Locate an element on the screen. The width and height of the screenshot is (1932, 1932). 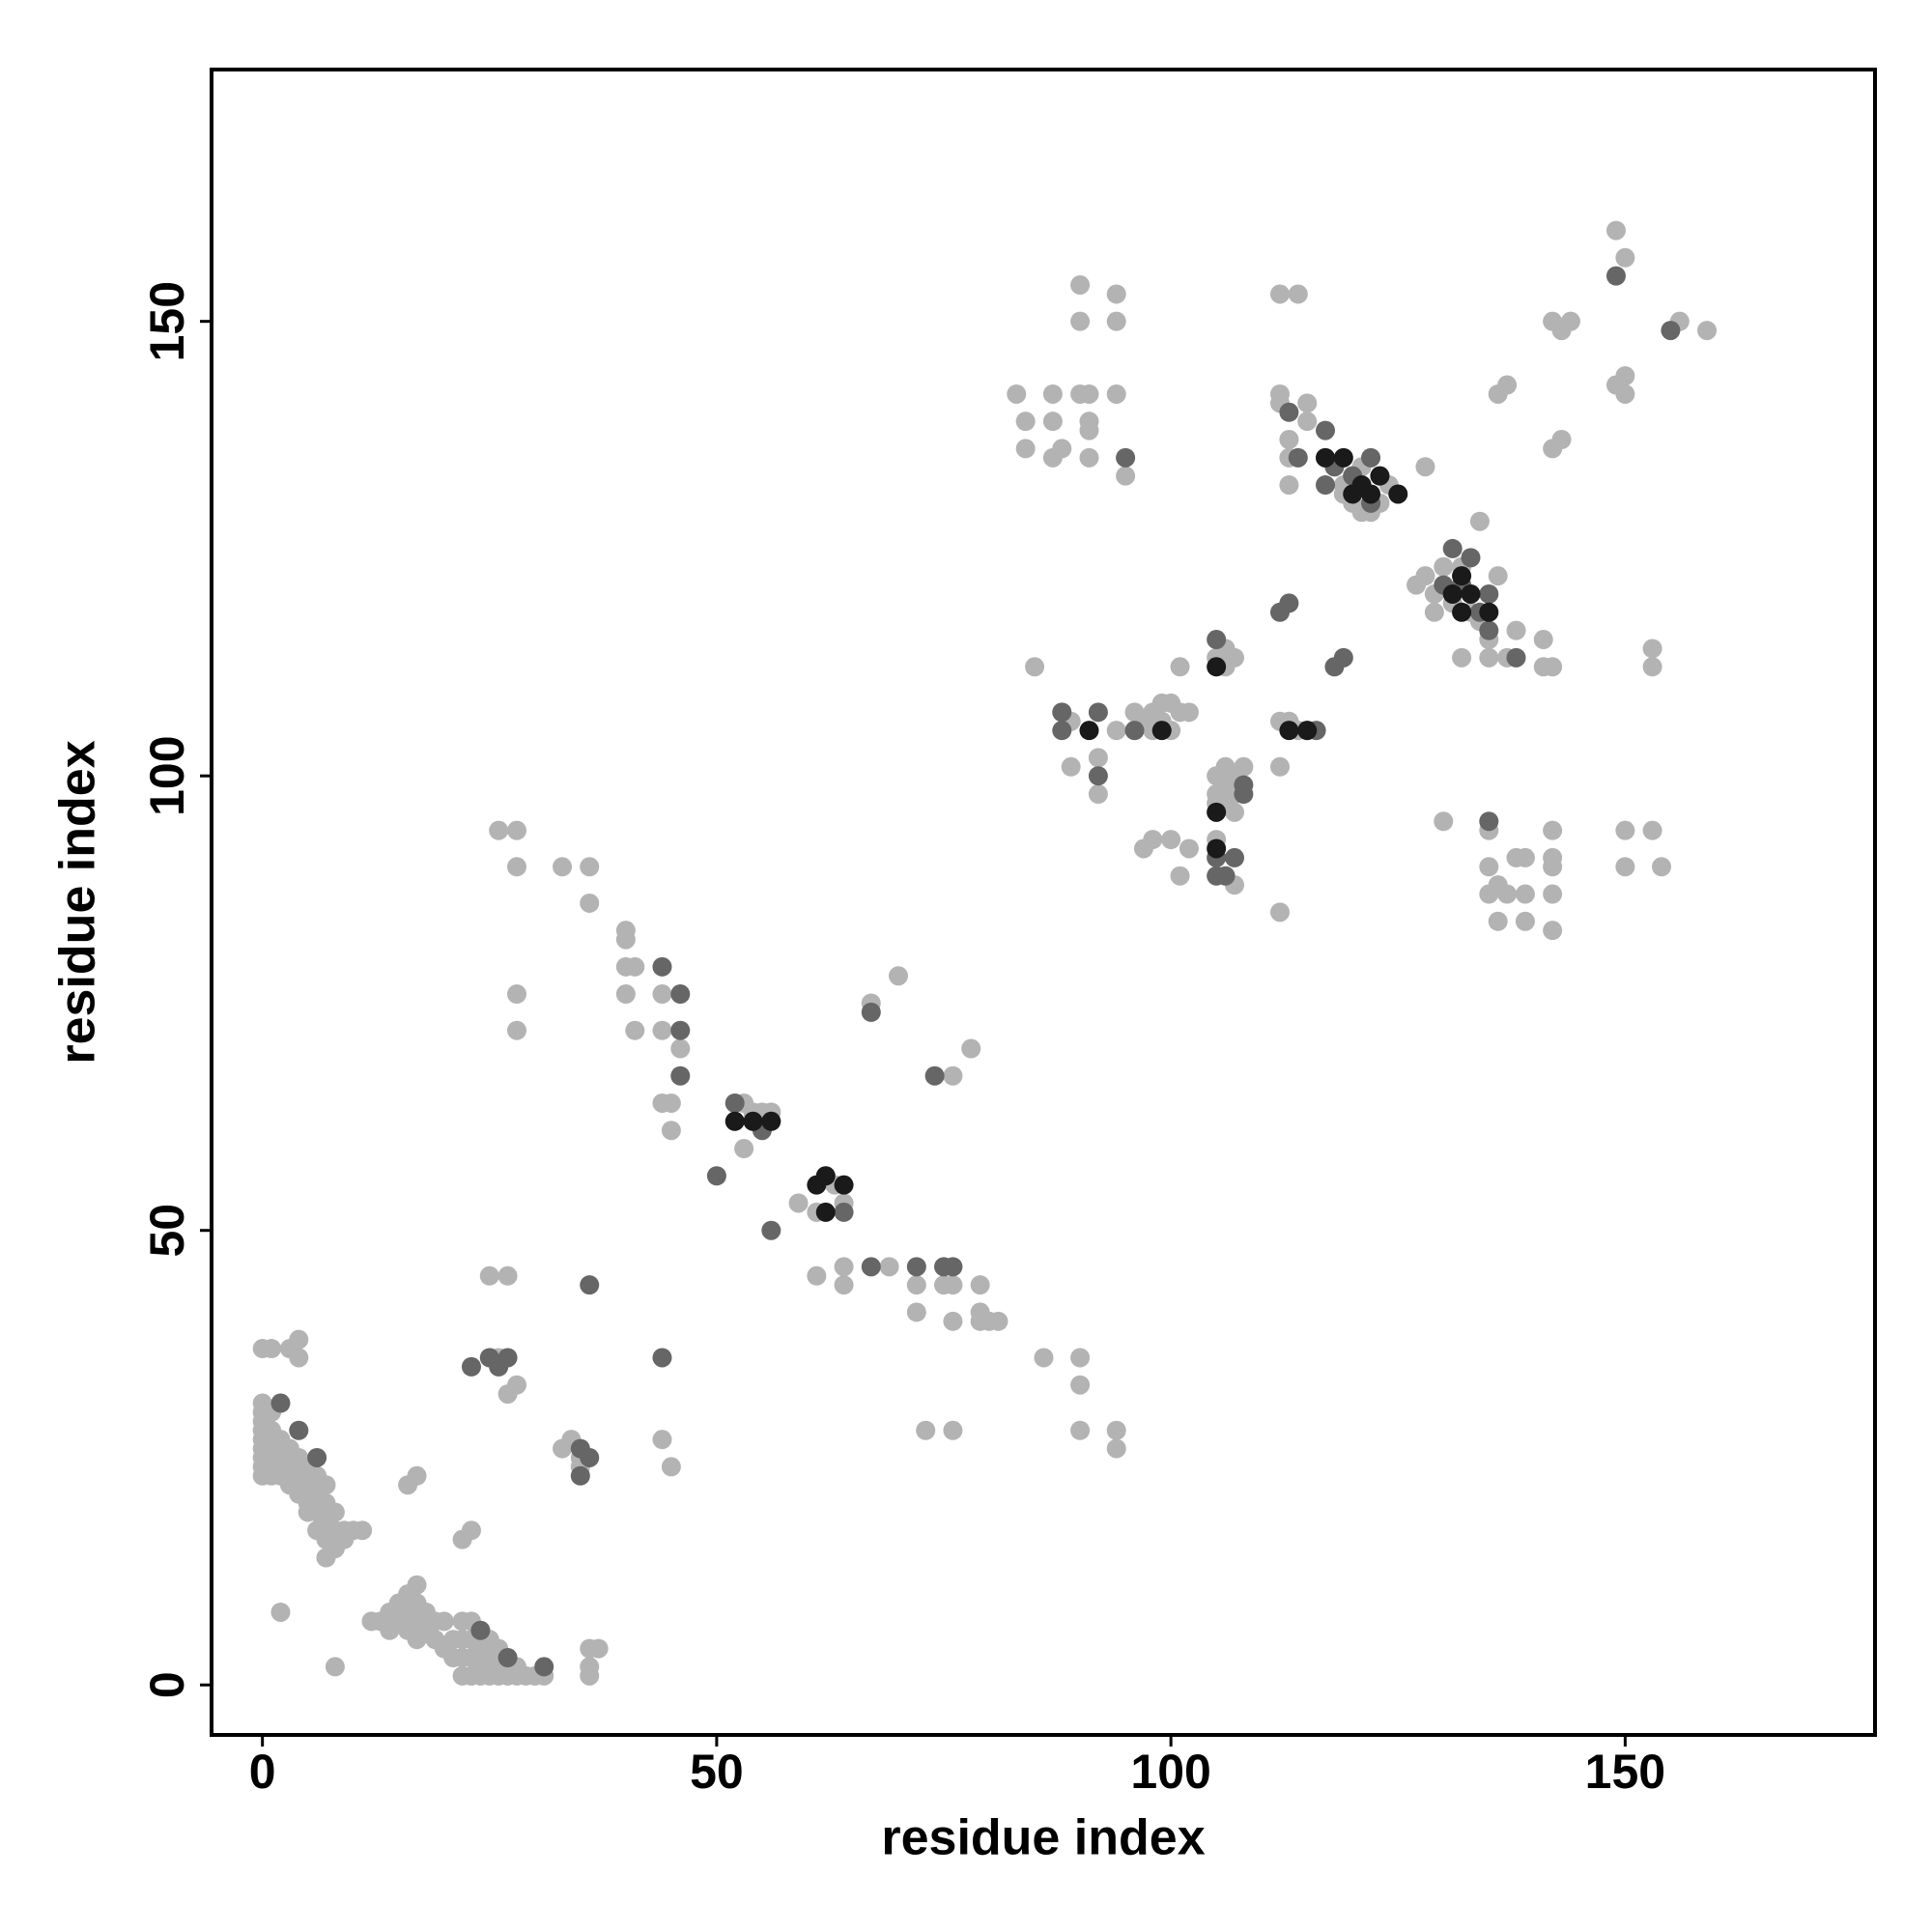
x-axis-label: residue index is located at coordinates (1043, 1838).